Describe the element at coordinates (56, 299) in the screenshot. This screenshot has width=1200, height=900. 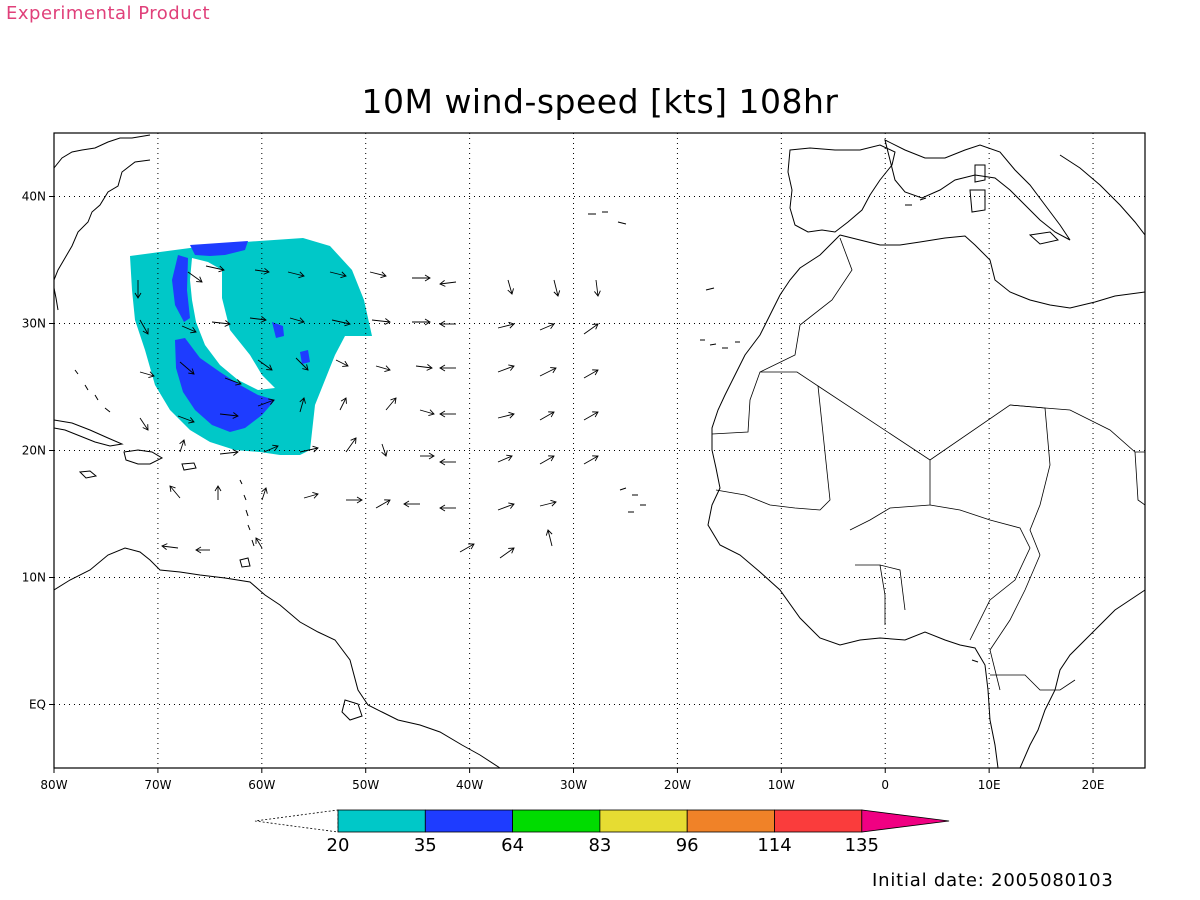
I see `coast-florida` at that location.